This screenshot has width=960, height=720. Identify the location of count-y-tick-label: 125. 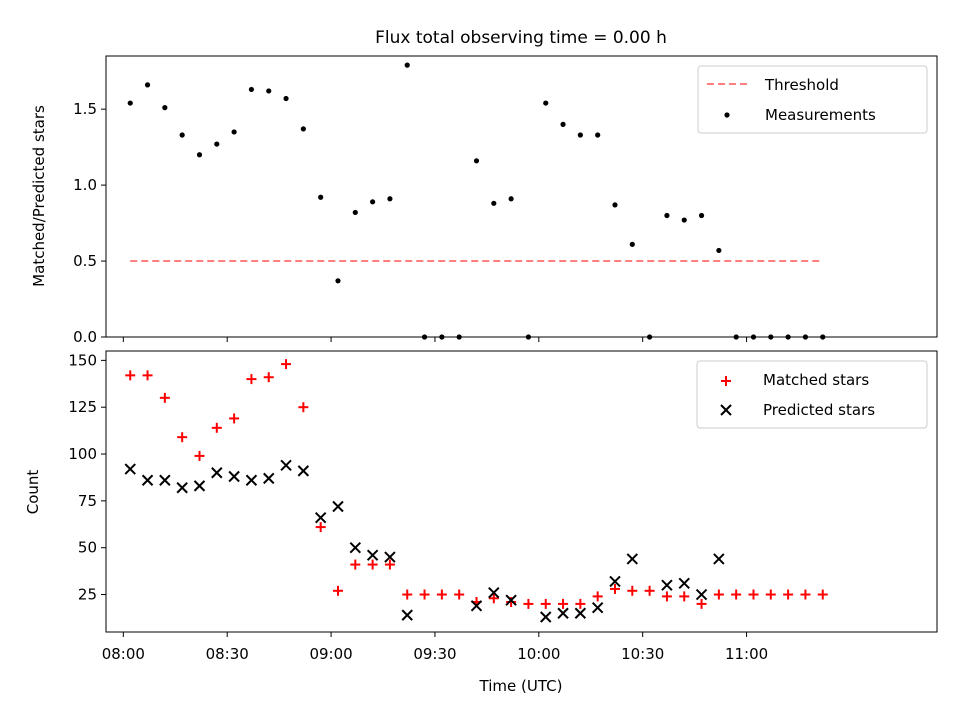
(82, 407).